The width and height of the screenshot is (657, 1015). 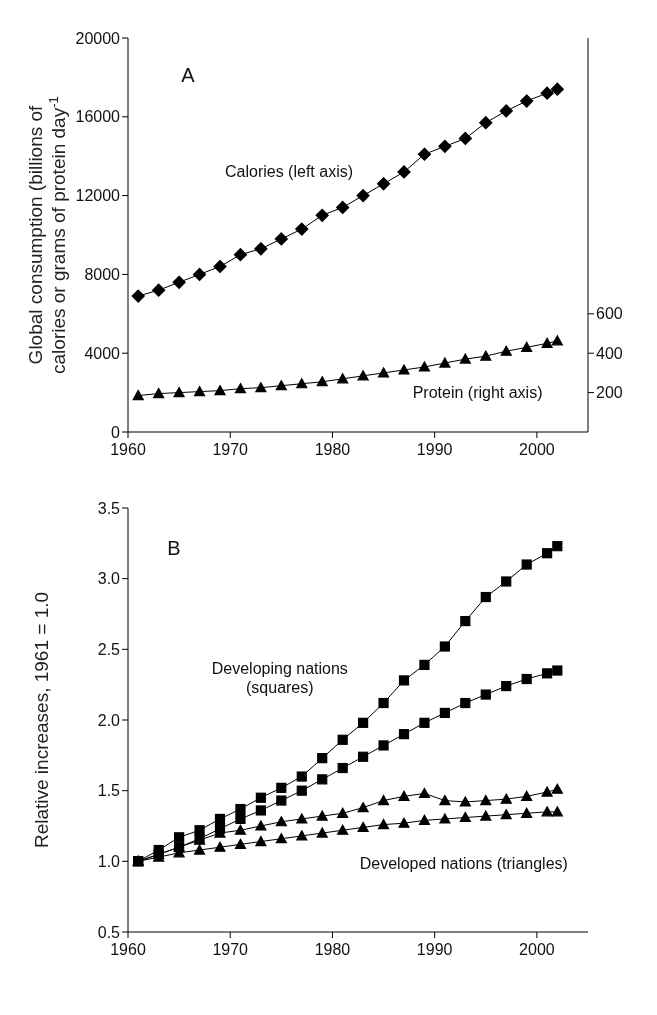 What do you see at coordinates (609, 393) in the screenshot?
I see `y2-tick-label: 200` at bounding box center [609, 393].